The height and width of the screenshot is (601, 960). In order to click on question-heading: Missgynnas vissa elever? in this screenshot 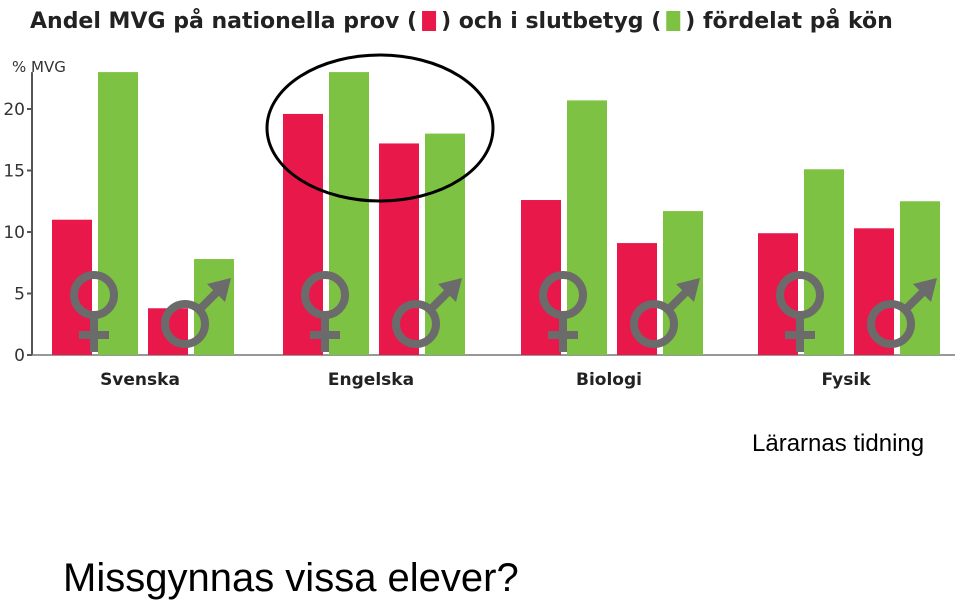, I will do `click(291, 578)`.